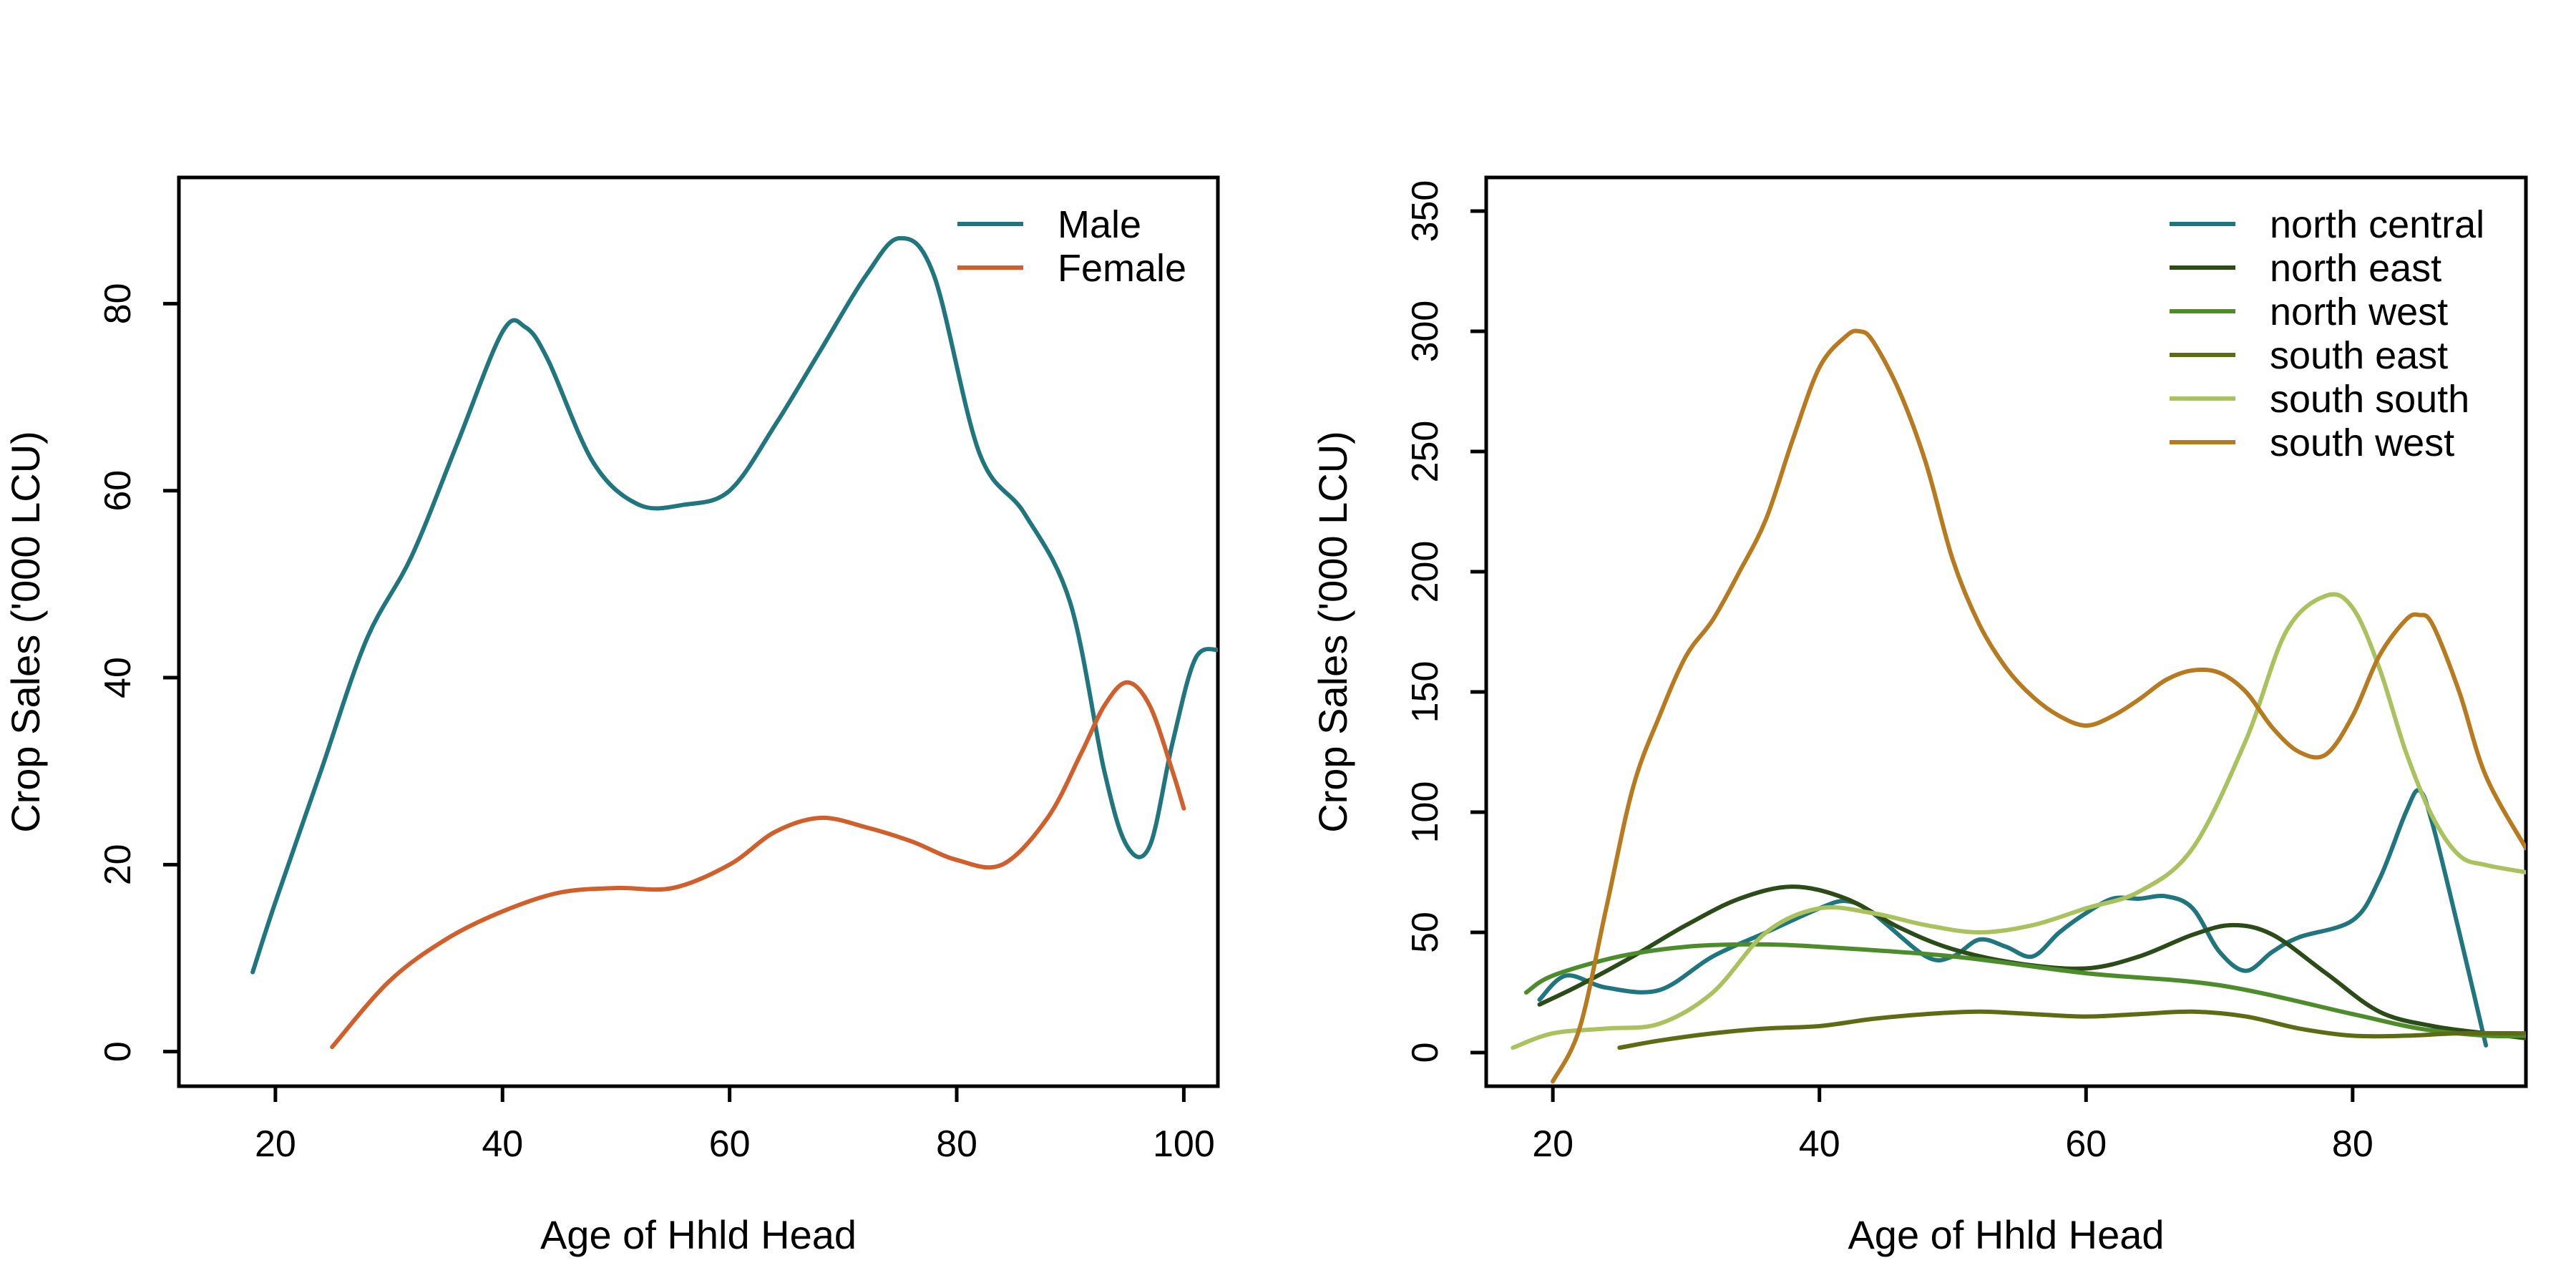  I want to click on y-tick-label: 100, so click(1425, 812).